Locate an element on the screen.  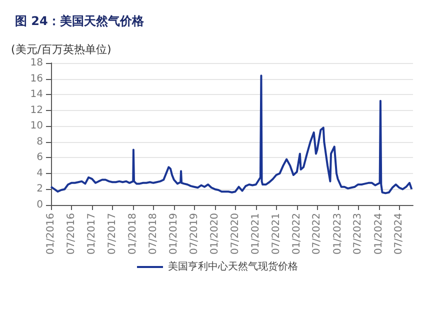
y-tick-label: 10 is located at coordinates (36, 126).